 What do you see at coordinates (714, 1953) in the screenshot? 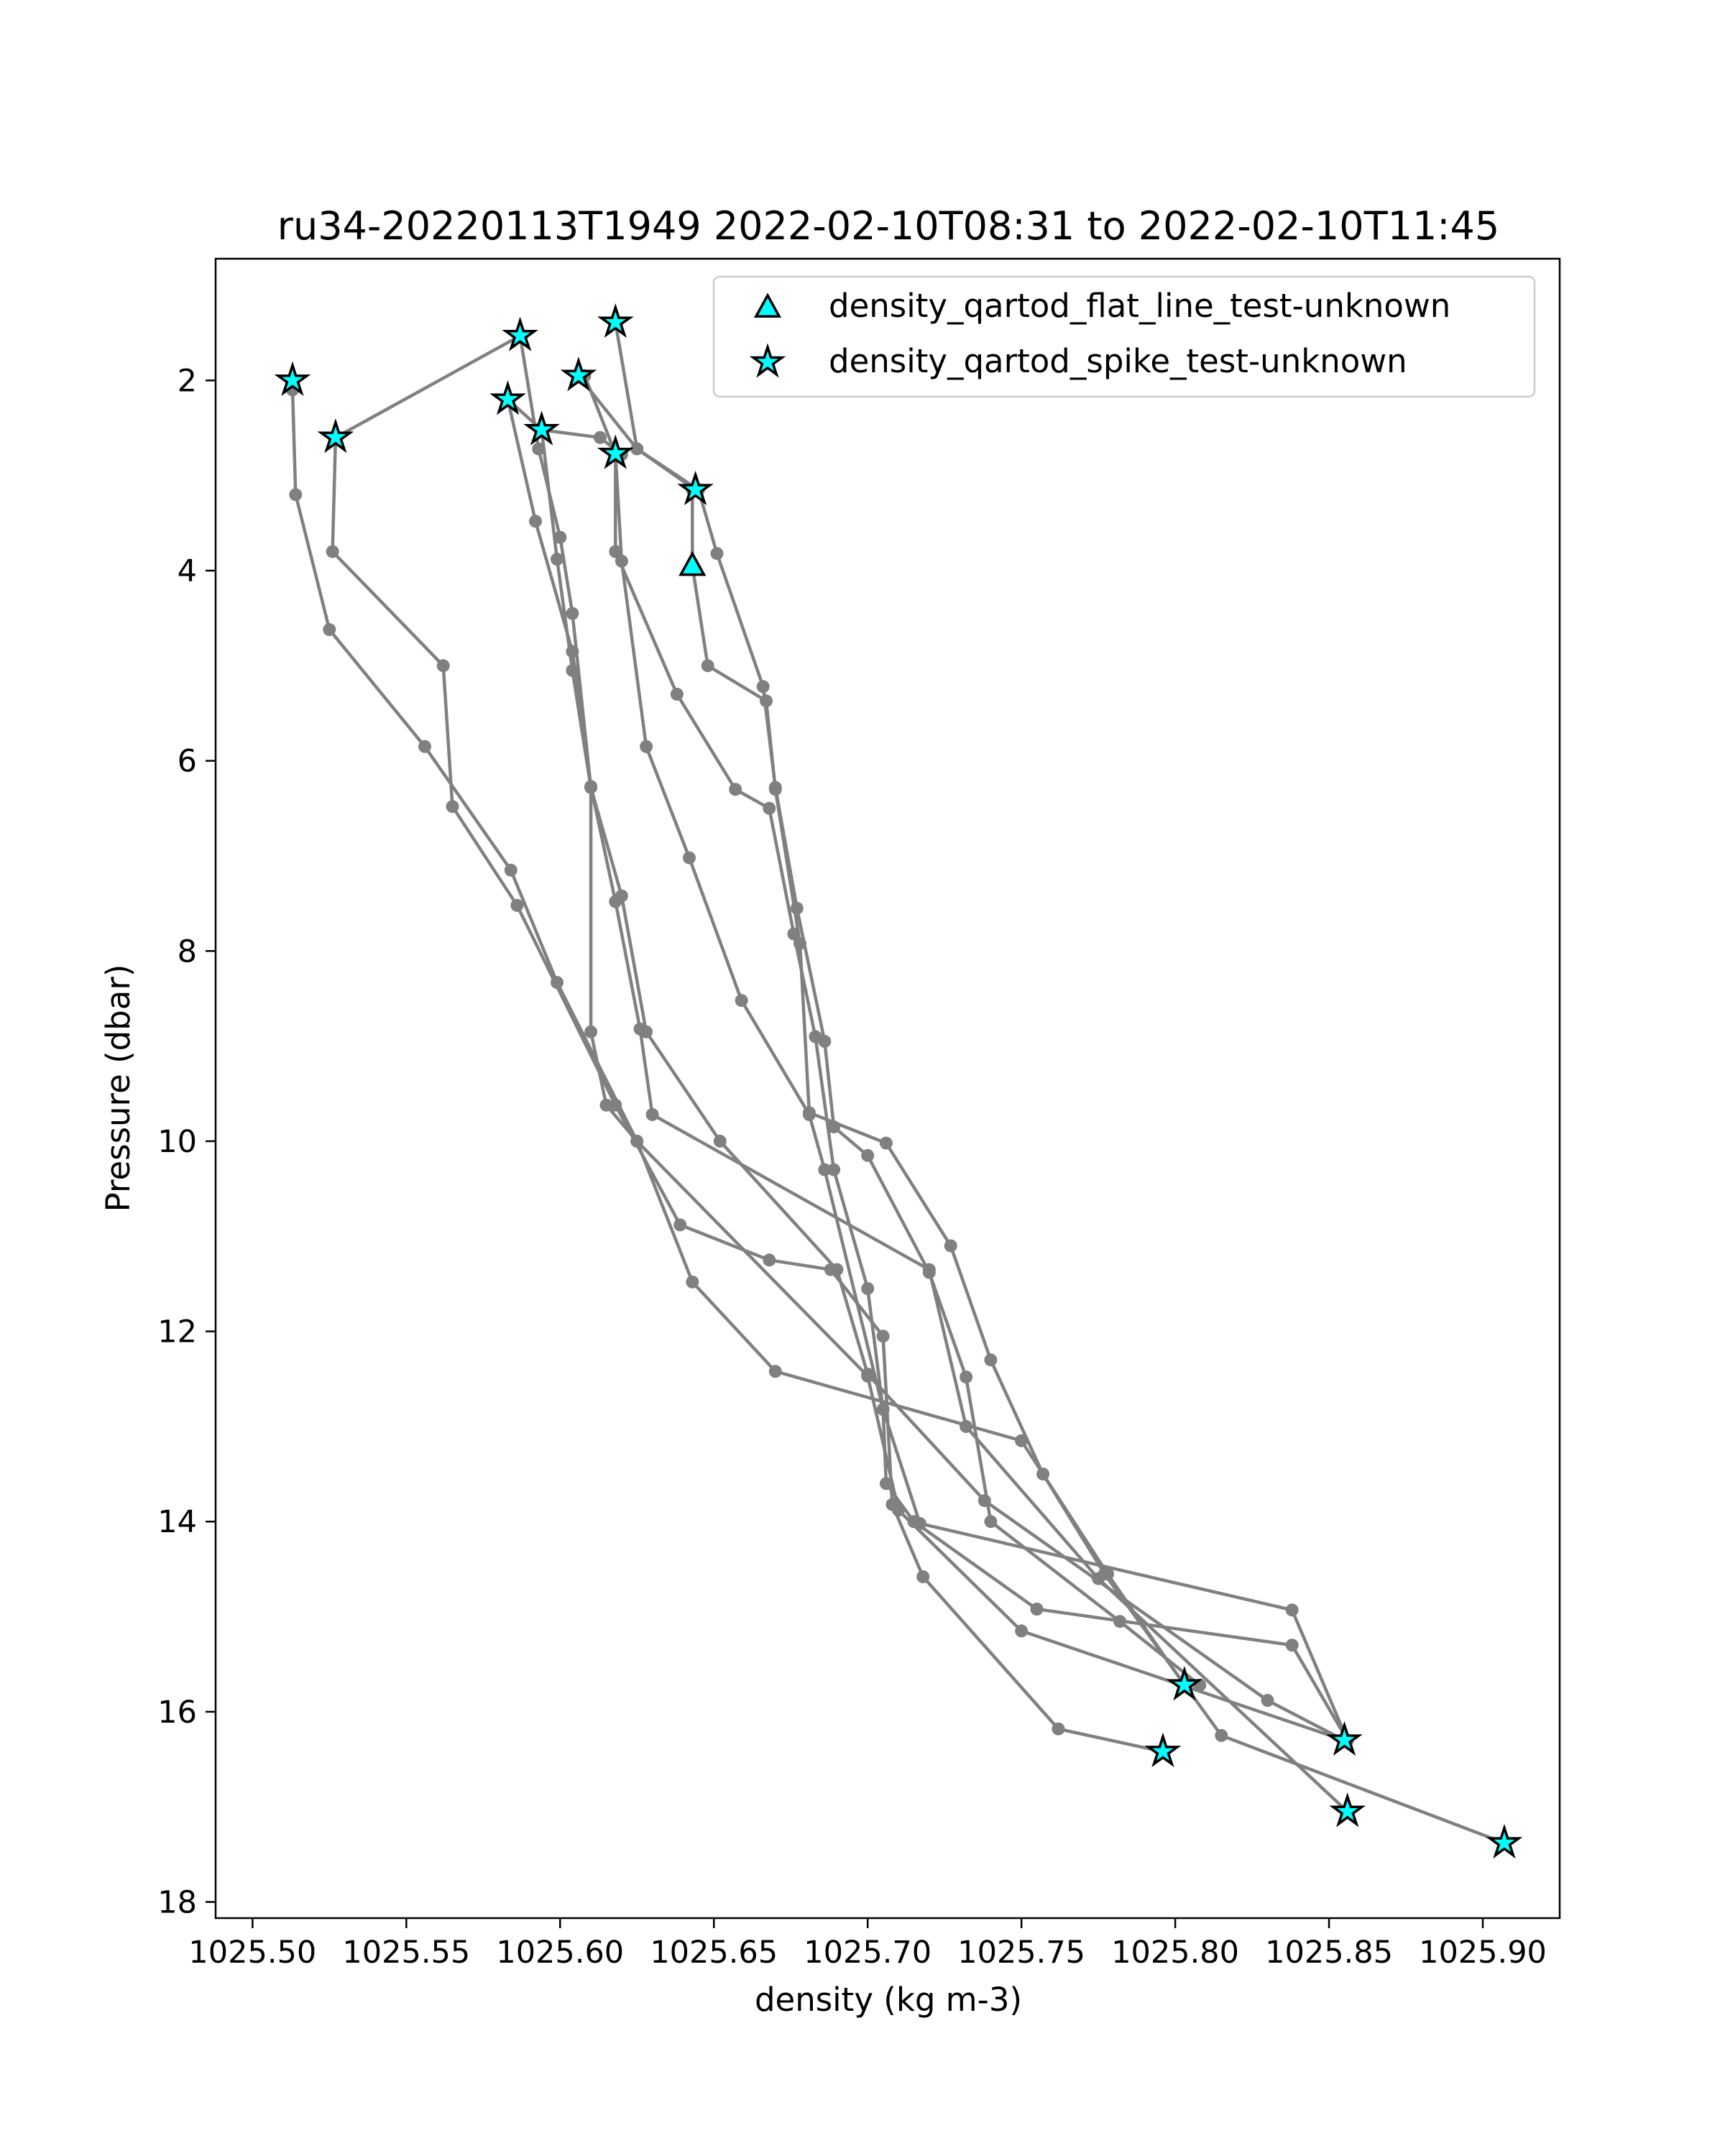
I see `x-tick-label-3: 1025.65` at bounding box center [714, 1953].